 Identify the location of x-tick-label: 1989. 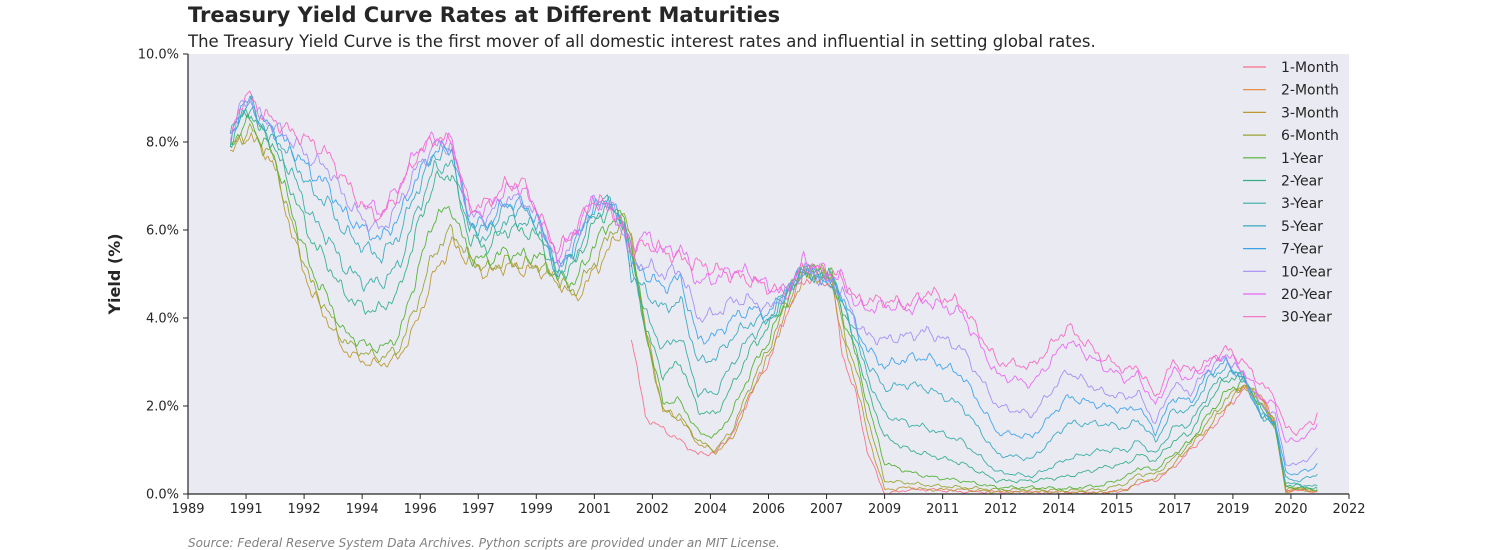
(187, 509).